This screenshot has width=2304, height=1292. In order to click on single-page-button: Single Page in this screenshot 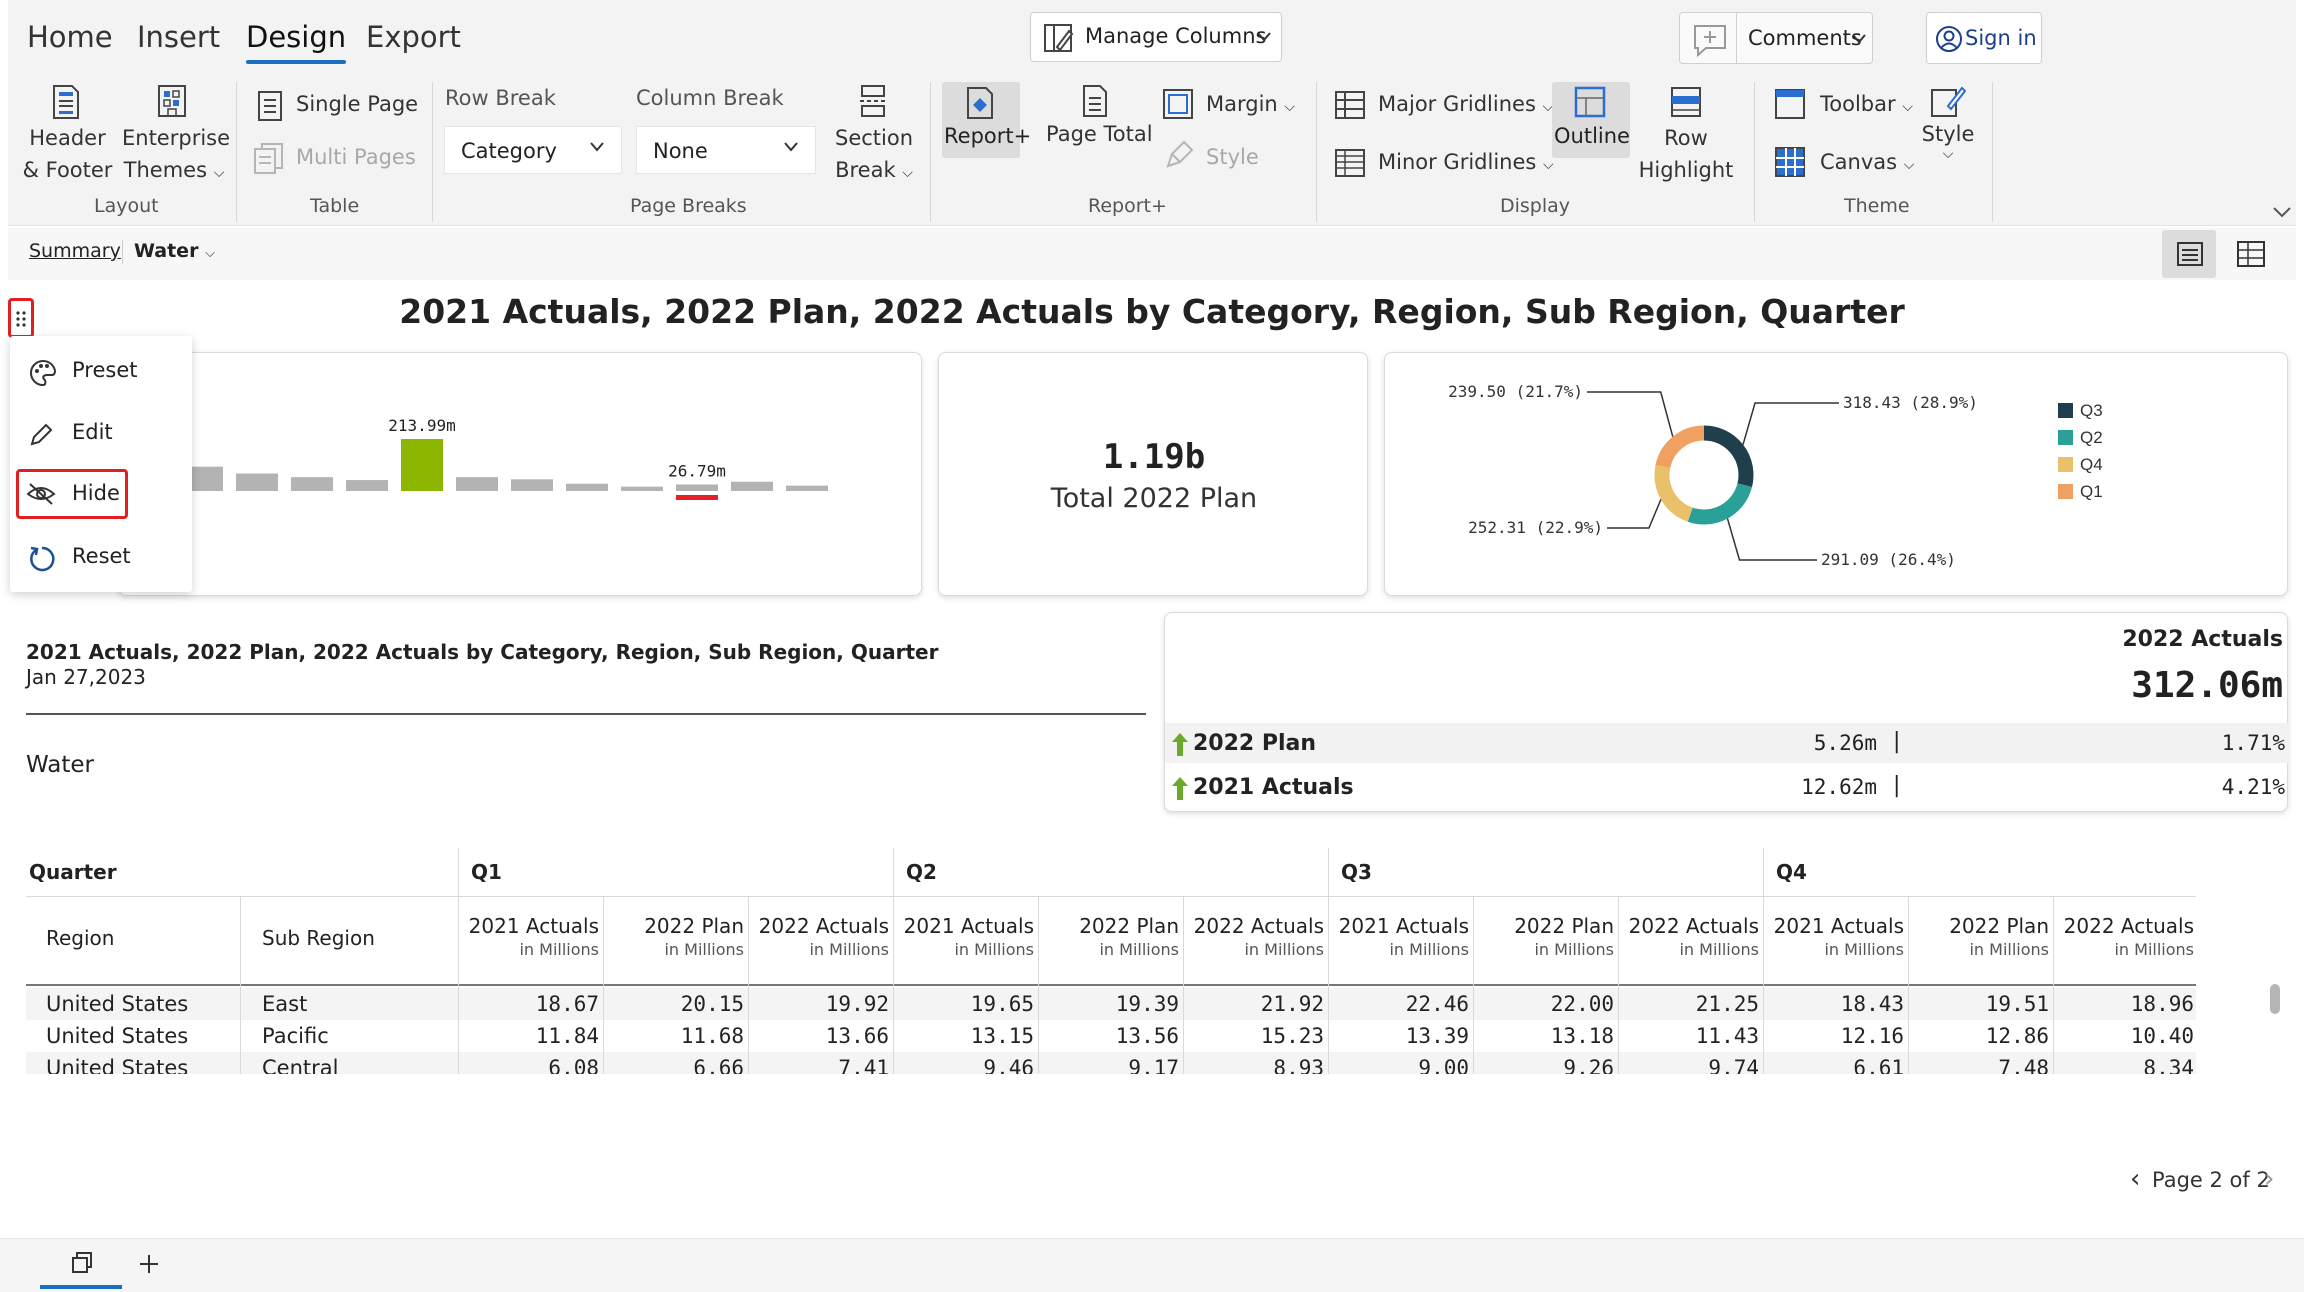, I will do `click(357, 104)`.